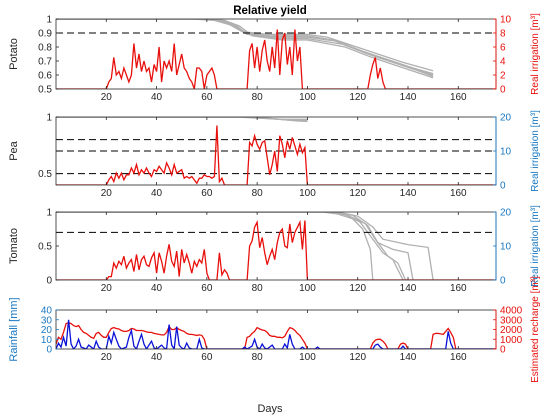 The width and height of the screenshot is (550, 418). What do you see at coordinates (157, 97) in the screenshot?
I see `potato-x-tick-label: 40` at bounding box center [157, 97].